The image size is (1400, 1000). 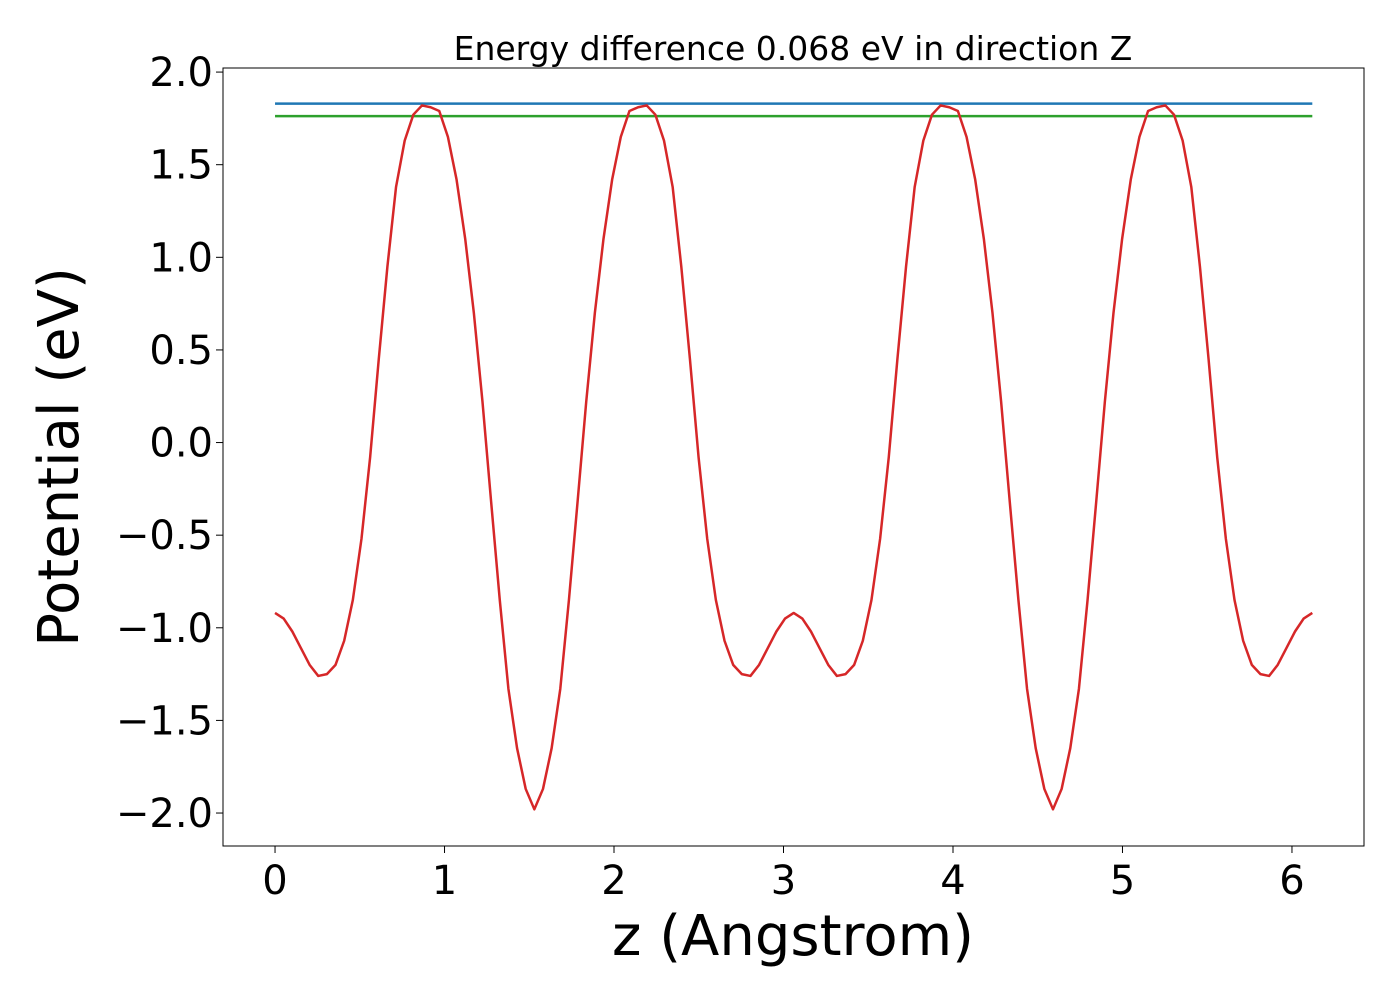 I want to click on y-tick-label: 2.0, so click(x=181, y=73).